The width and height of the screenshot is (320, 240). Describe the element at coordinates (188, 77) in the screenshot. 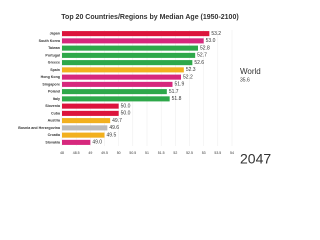

I see `value-label: 52.2` at that location.